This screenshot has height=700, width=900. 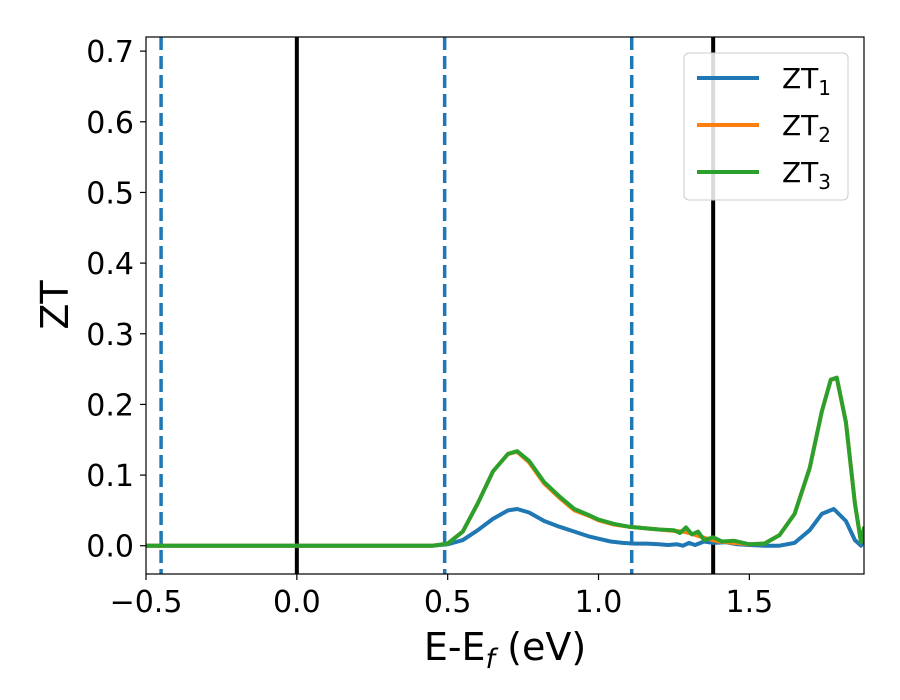 What do you see at coordinates (55, 305) in the screenshot?
I see `y-axis-label: ZT` at bounding box center [55, 305].